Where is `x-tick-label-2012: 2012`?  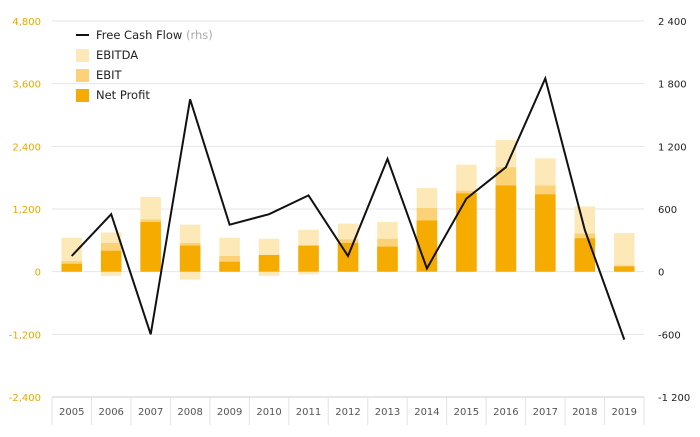 x-tick-label-2012: 2012 is located at coordinates (347, 412).